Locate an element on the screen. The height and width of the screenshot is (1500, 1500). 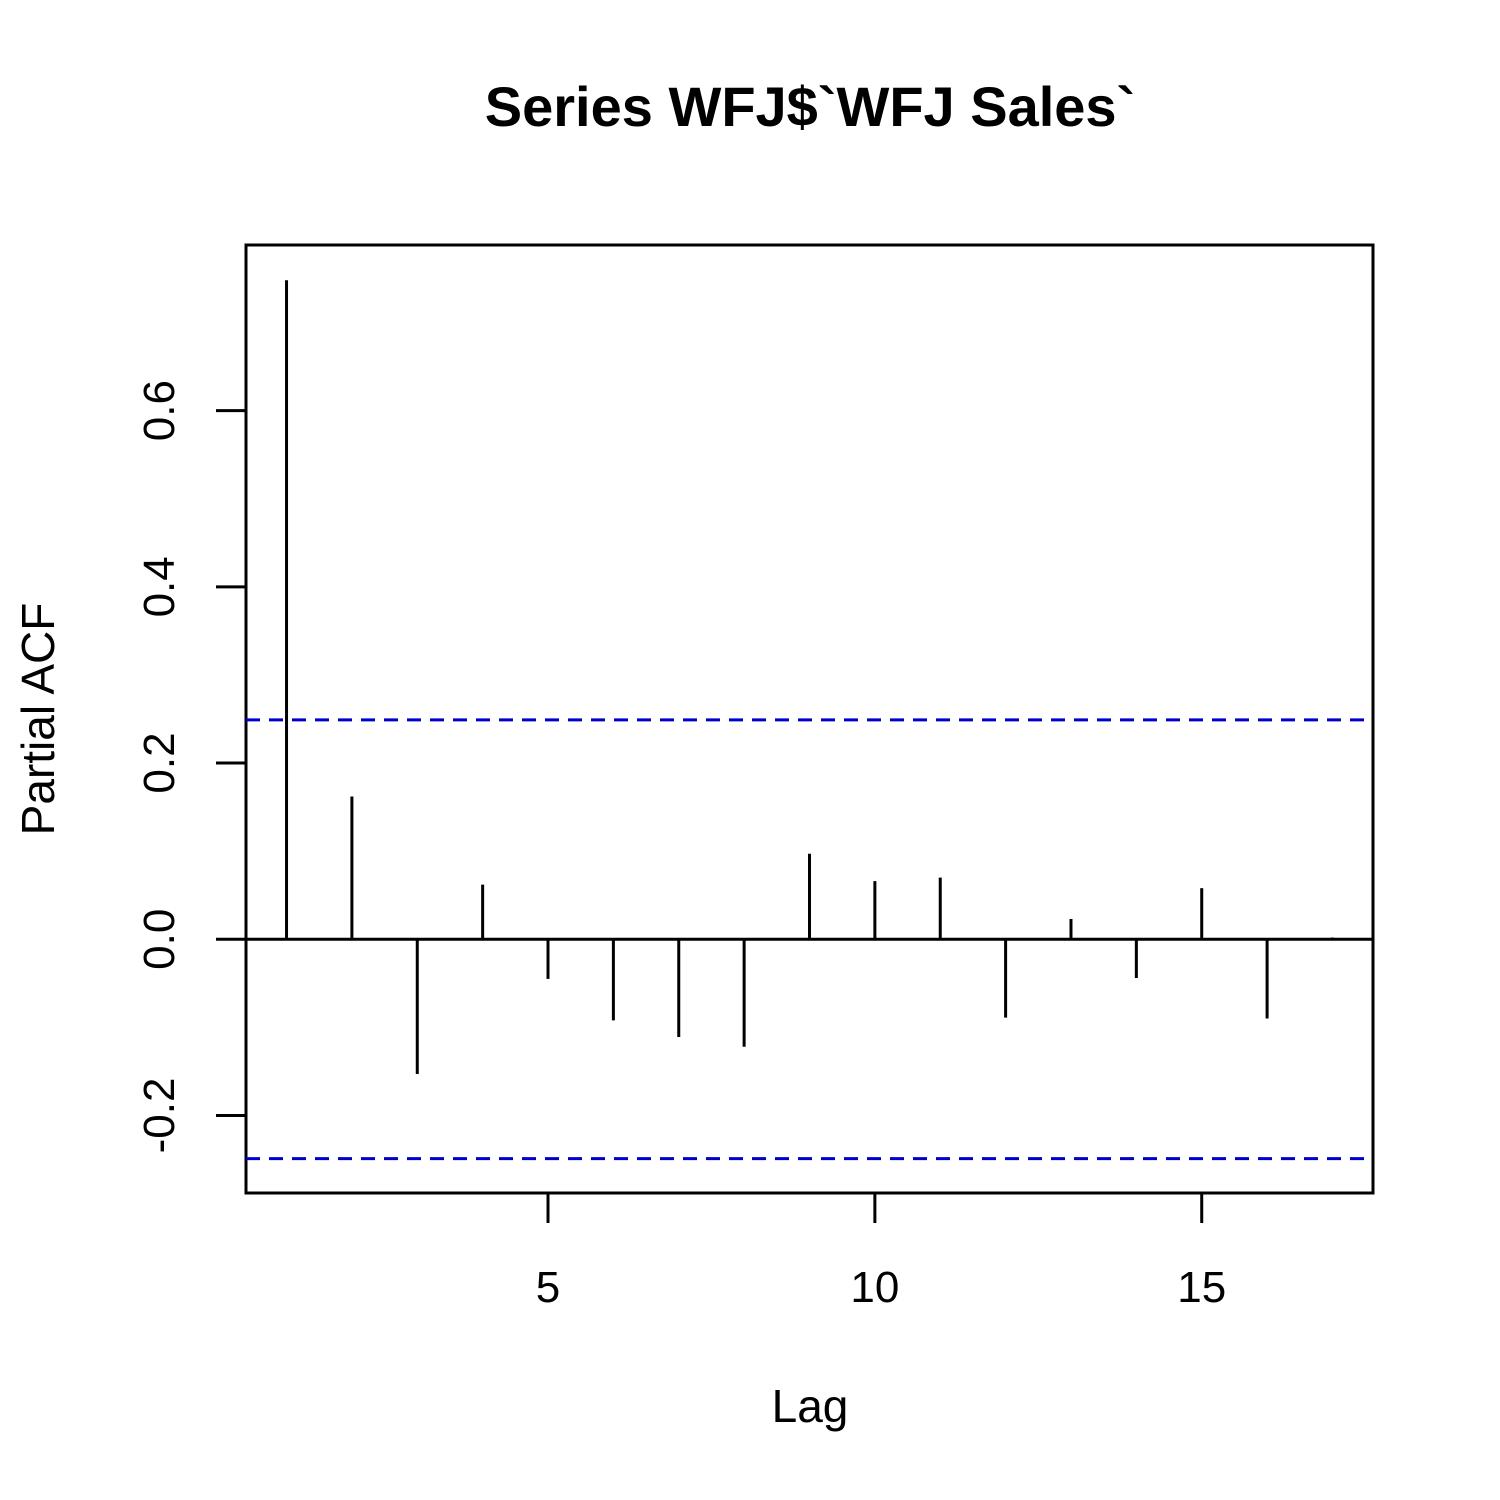
y-axis-label: Partial ACF is located at coordinates (38, 719).